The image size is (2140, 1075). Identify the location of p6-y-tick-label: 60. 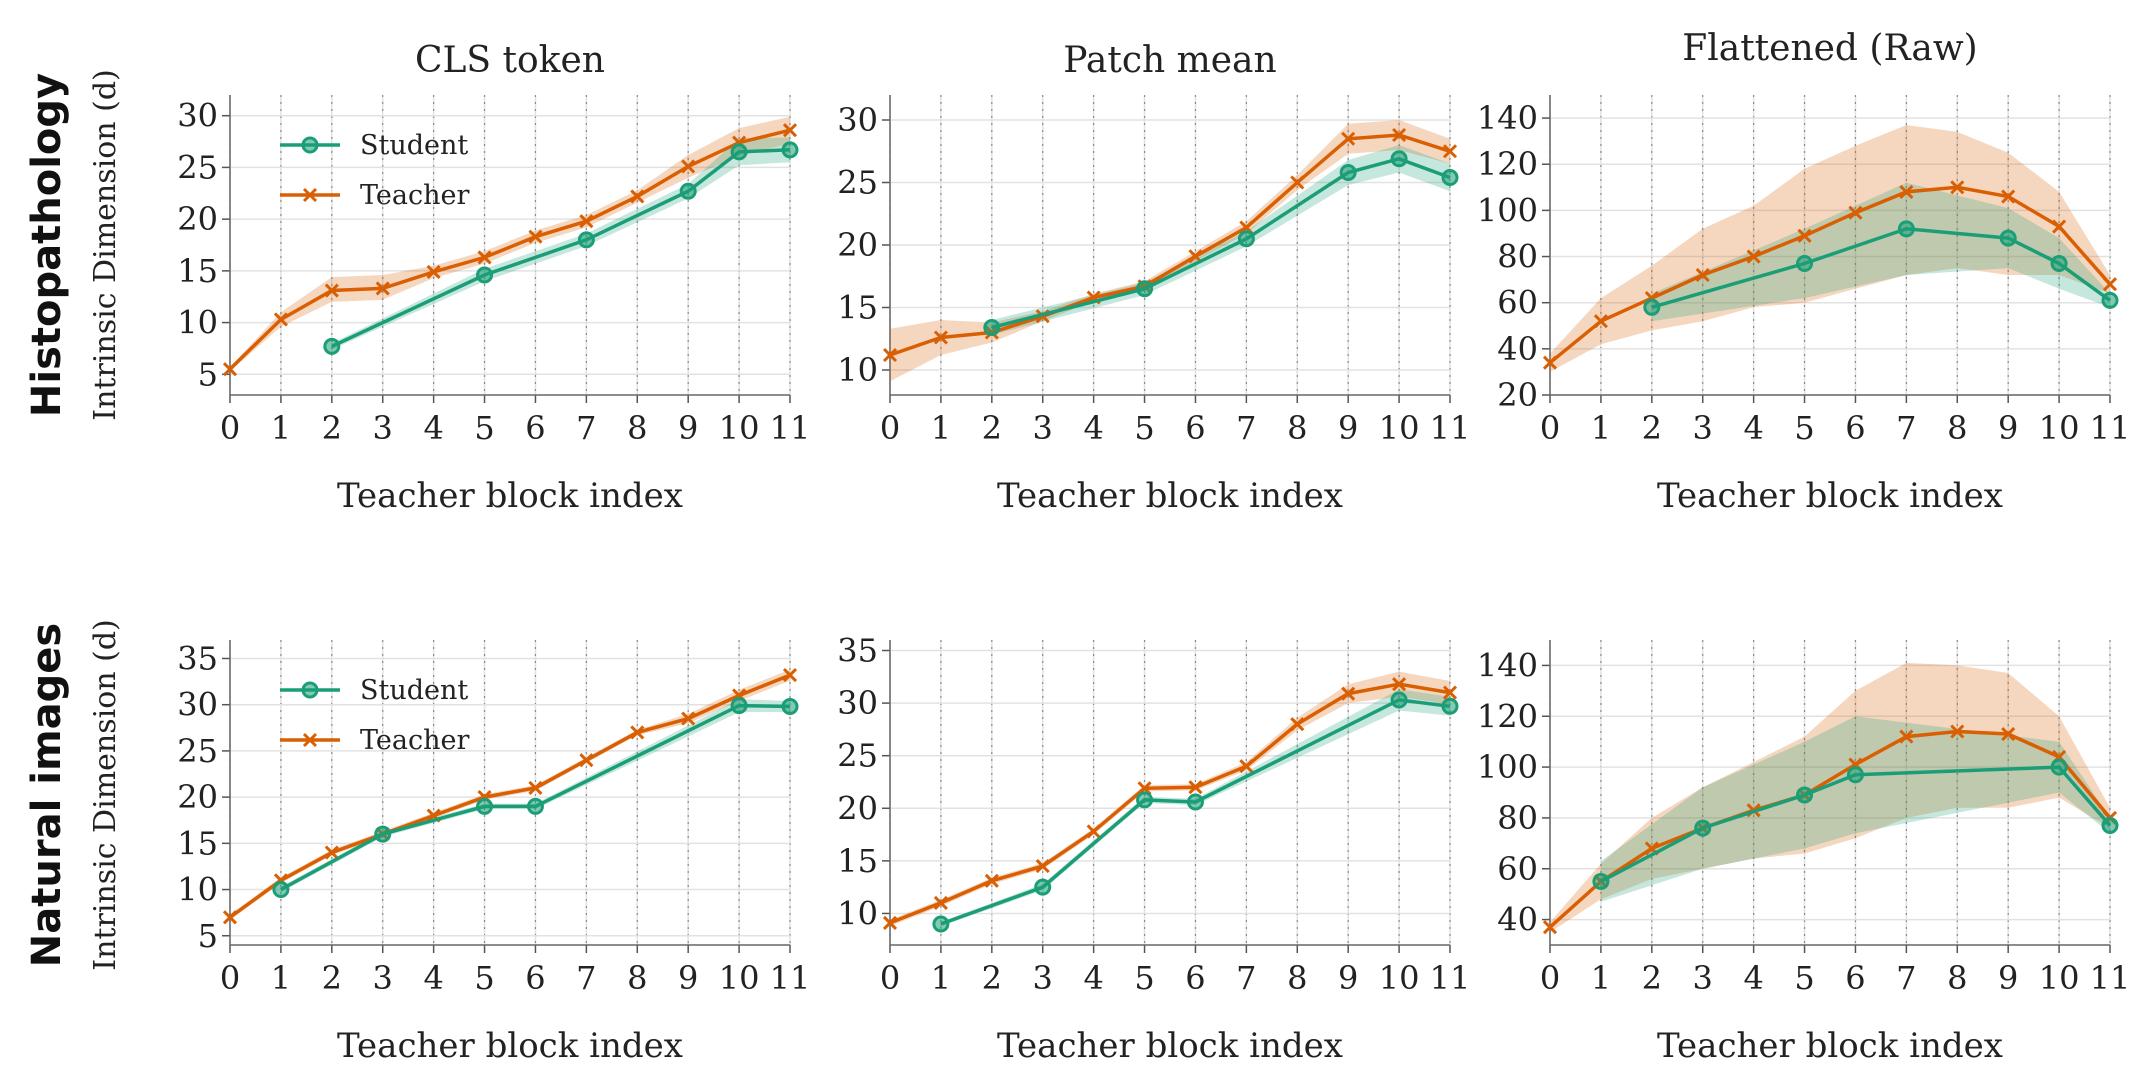
(1517, 869).